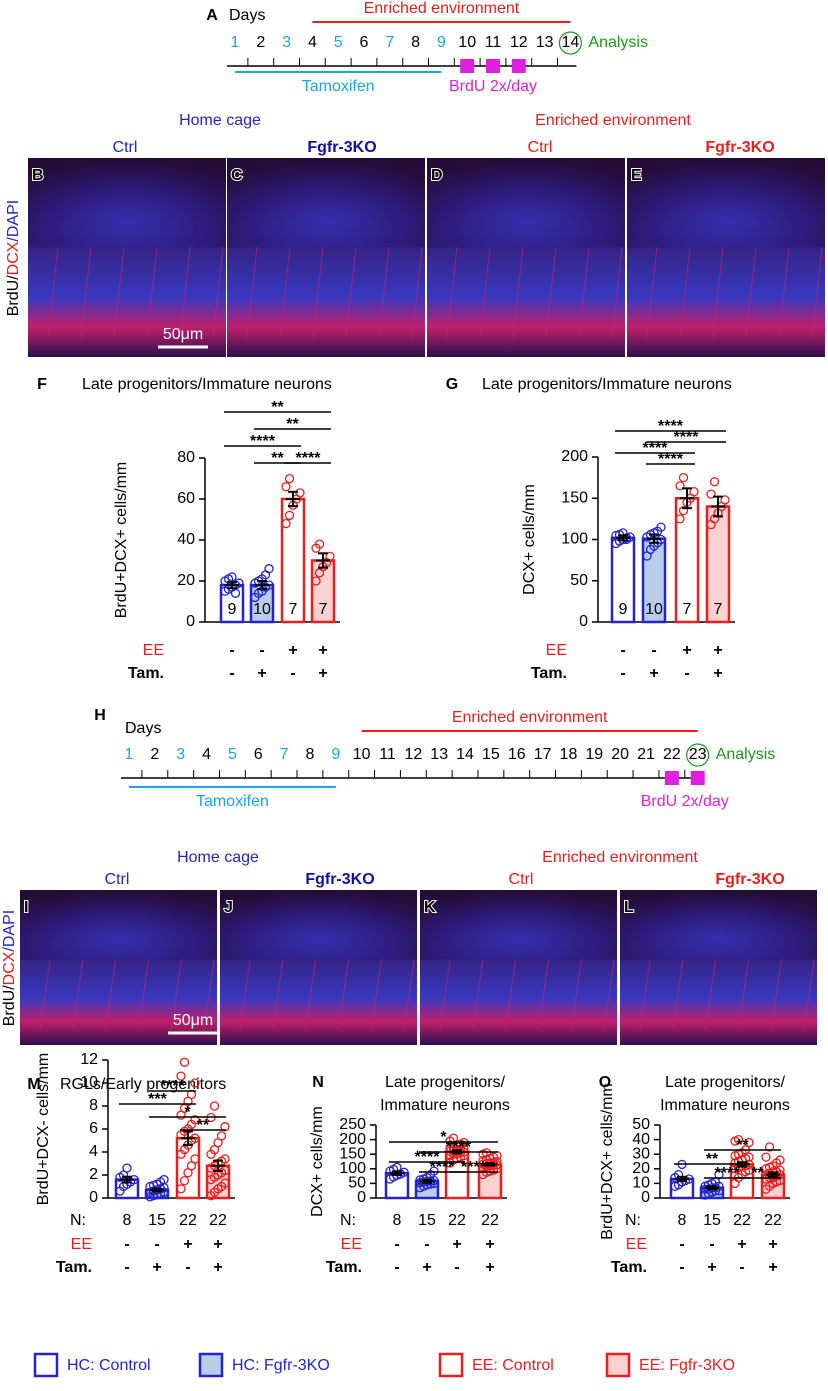  What do you see at coordinates (513, 1365) in the screenshot?
I see `legend-label: EE: Control` at bounding box center [513, 1365].